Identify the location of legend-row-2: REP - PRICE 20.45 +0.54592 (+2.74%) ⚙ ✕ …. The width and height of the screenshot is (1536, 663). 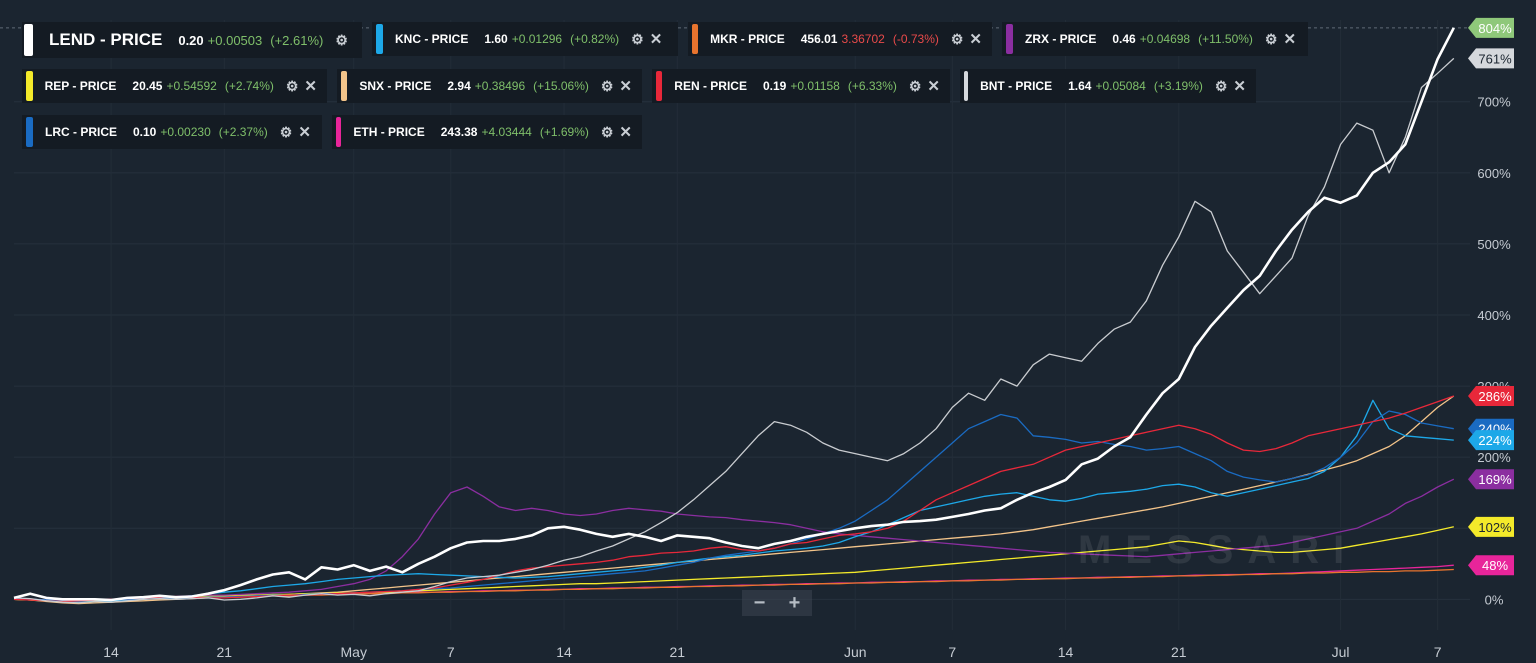
(628, 86).